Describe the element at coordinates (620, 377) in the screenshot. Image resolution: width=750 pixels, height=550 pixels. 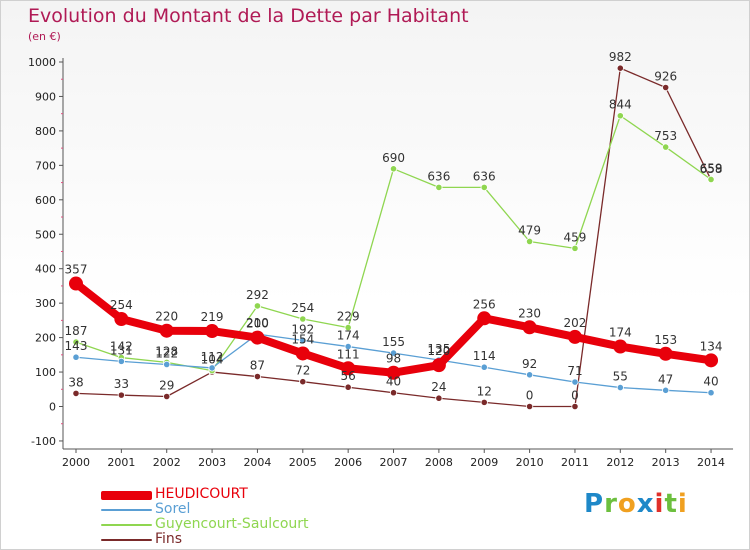
I see `data-label-sorel: 55` at that location.